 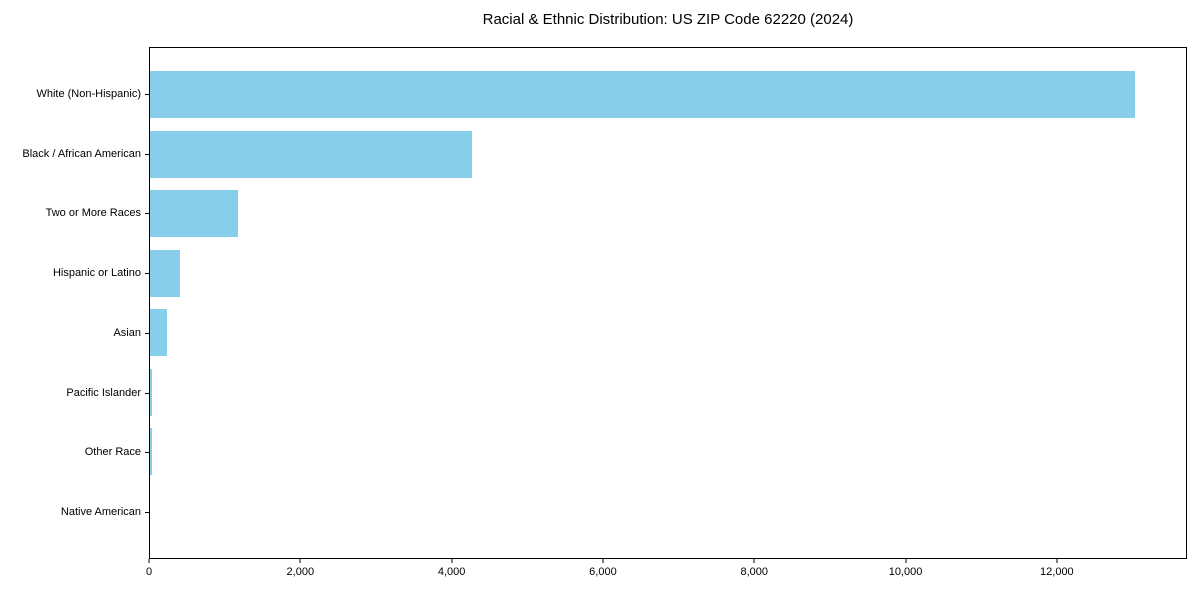 What do you see at coordinates (451, 572) in the screenshot?
I see `x-axis-tick-label: 4,000` at bounding box center [451, 572].